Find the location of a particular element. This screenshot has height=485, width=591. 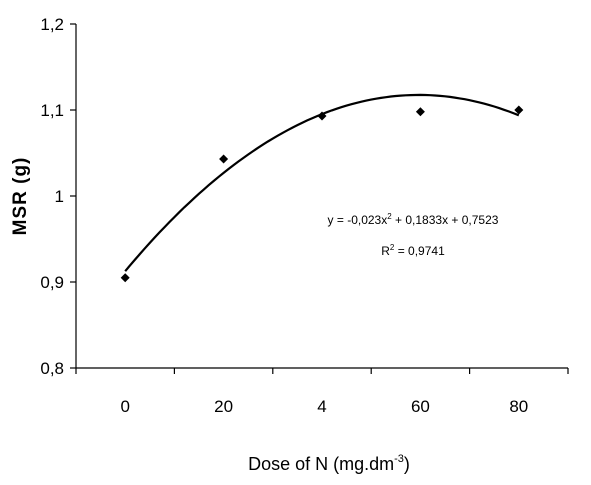

x-axis-title-end: ) is located at coordinates (407, 464).